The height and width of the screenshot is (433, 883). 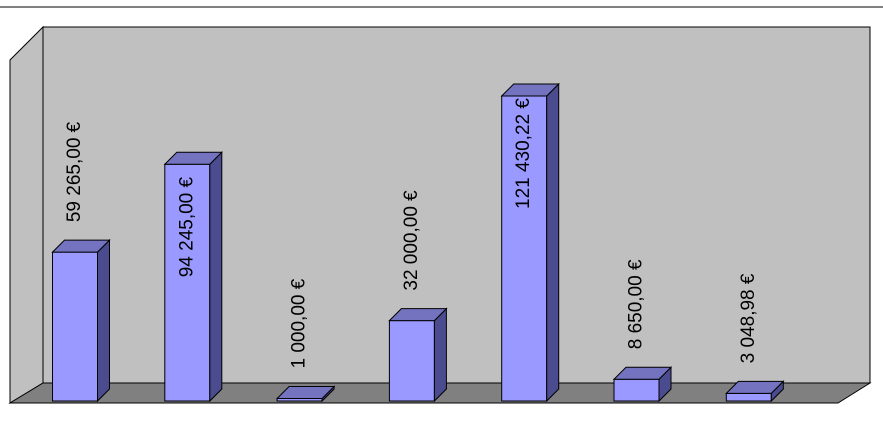 I want to click on data-label: 8 650,00 €, so click(x=636, y=304).